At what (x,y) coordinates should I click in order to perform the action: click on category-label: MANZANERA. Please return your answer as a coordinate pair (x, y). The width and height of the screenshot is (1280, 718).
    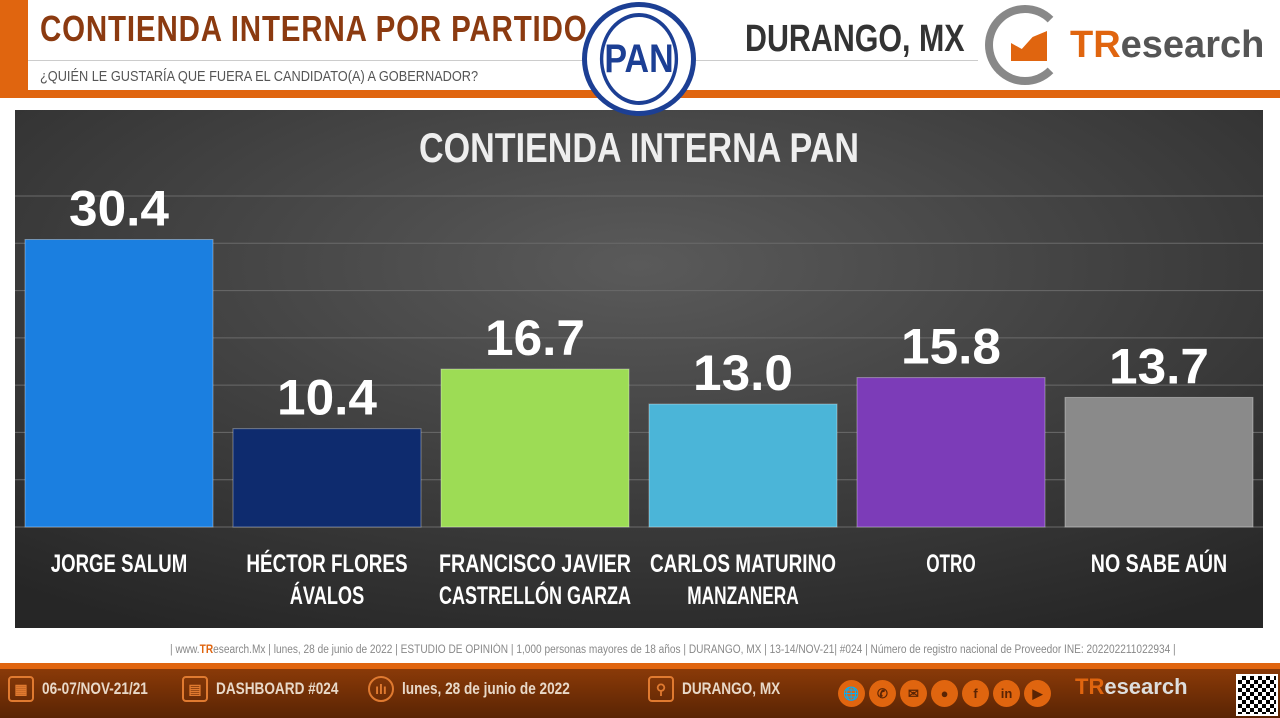
    Looking at the image, I should click on (743, 596).